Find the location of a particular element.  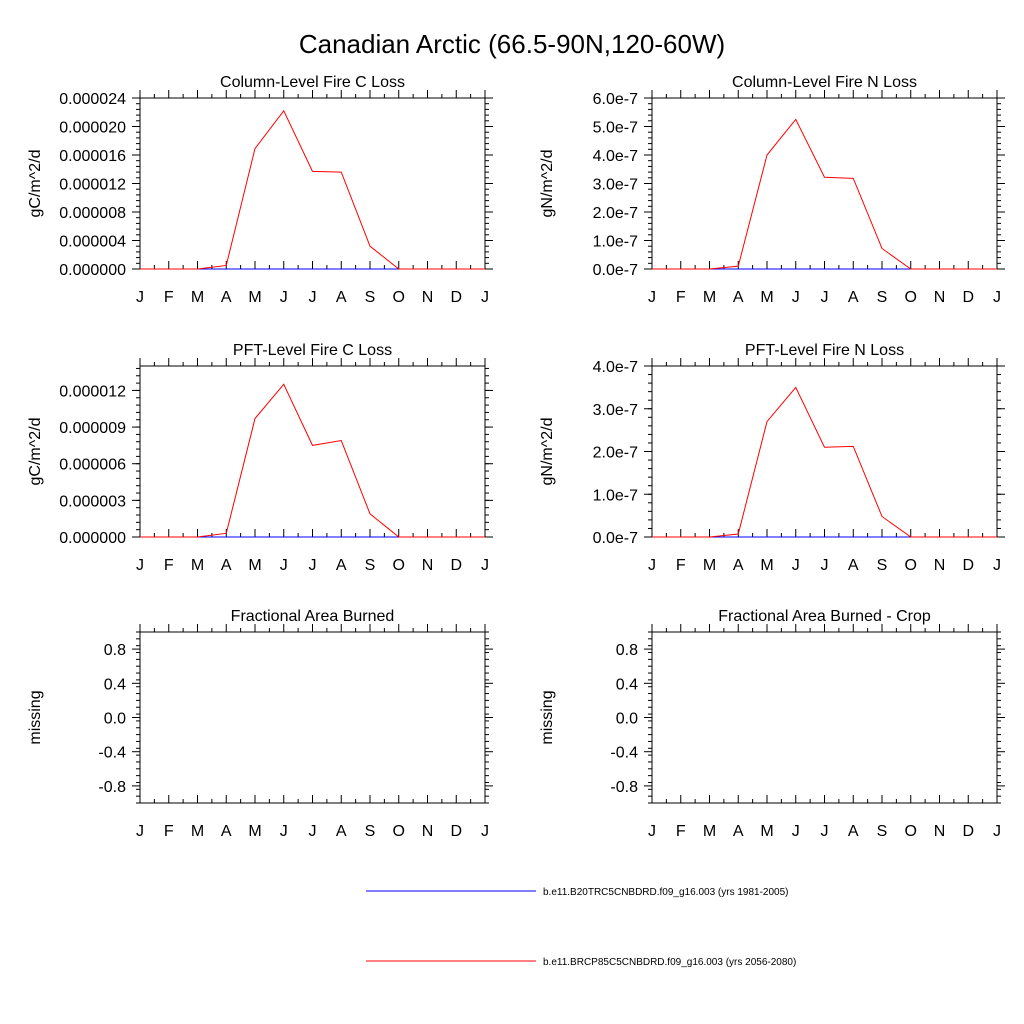

figure-title: Canadian Arctic (66.5-90N,120-60W) is located at coordinates (512, 44).